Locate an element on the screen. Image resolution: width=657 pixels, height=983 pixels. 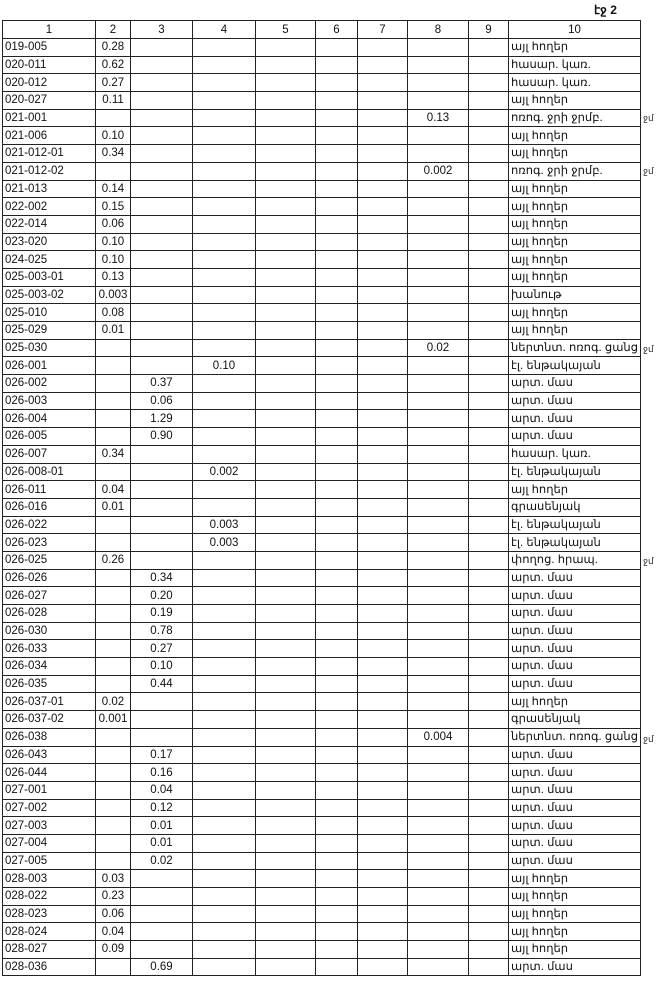
parcel-code-cell: 022-002 is located at coordinates (49, 206).